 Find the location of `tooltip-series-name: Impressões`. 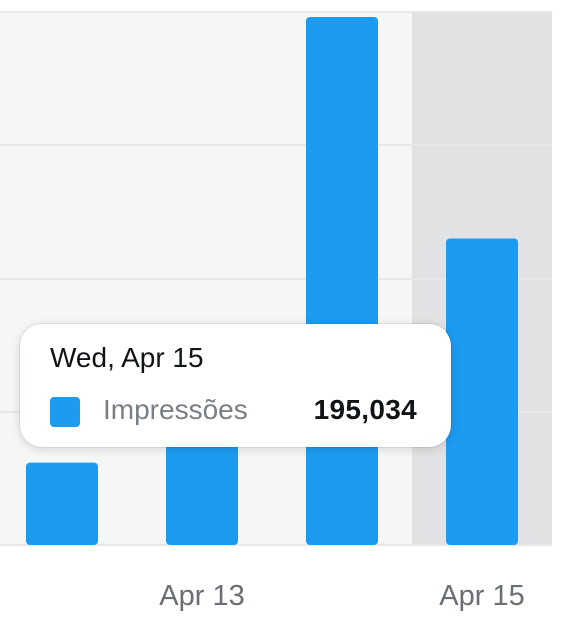

tooltip-series-name: Impressões is located at coordinates (175, 409).